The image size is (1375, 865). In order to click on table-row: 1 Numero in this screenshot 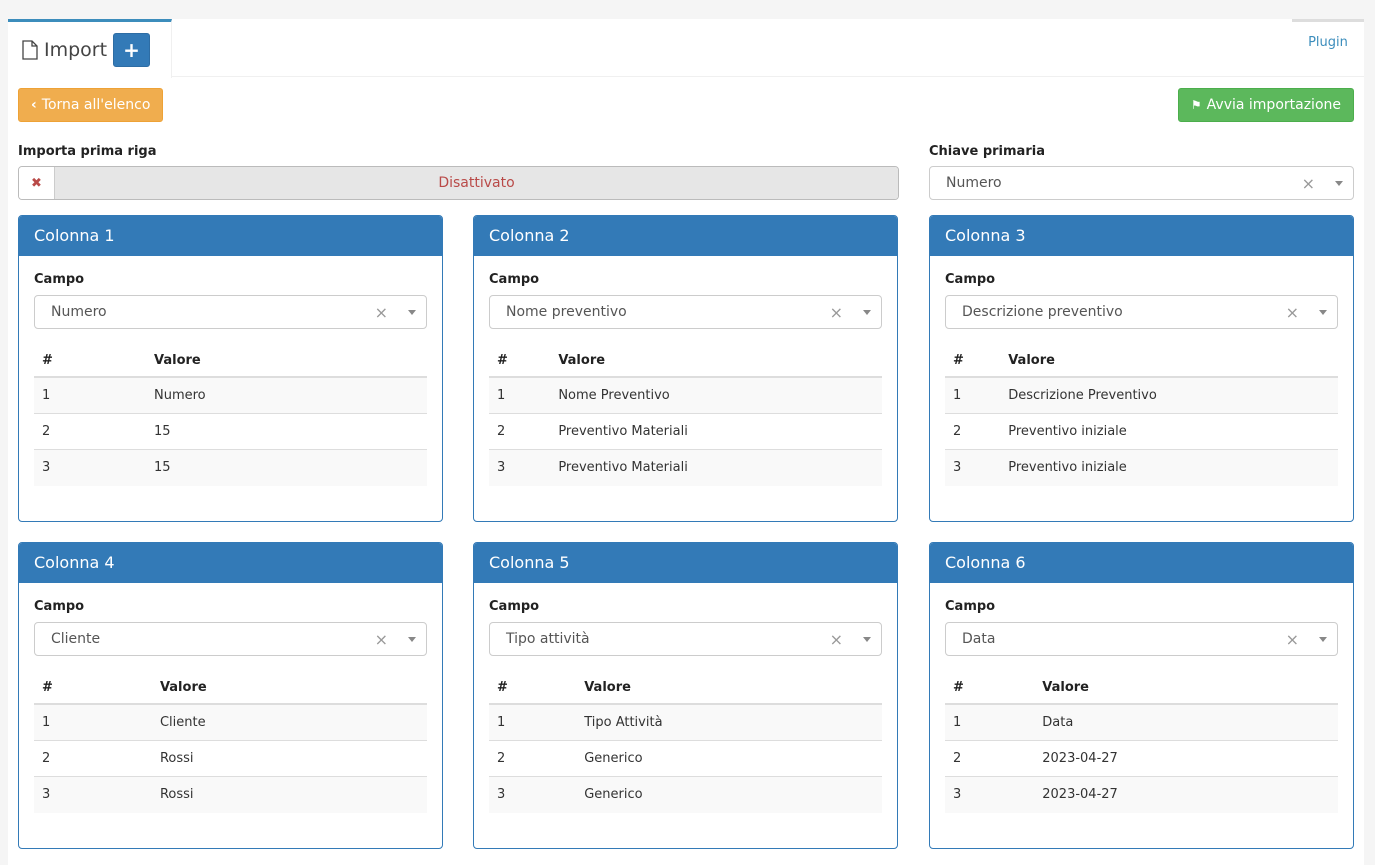, I will do `click(230, 395)`.